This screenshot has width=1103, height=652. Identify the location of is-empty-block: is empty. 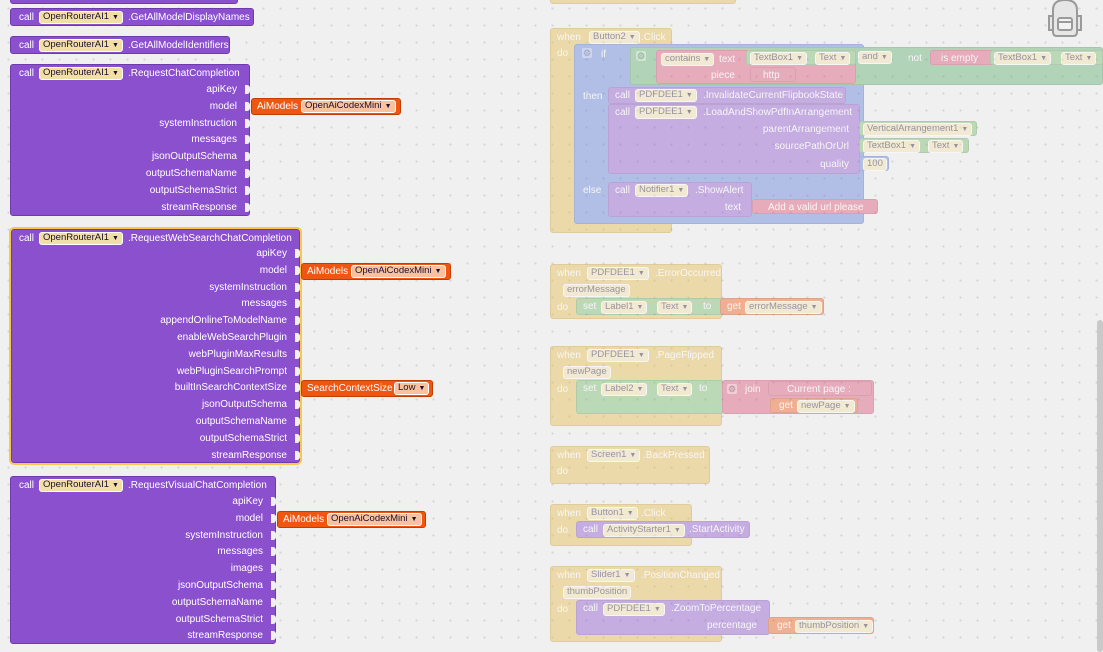
(1016, 57).